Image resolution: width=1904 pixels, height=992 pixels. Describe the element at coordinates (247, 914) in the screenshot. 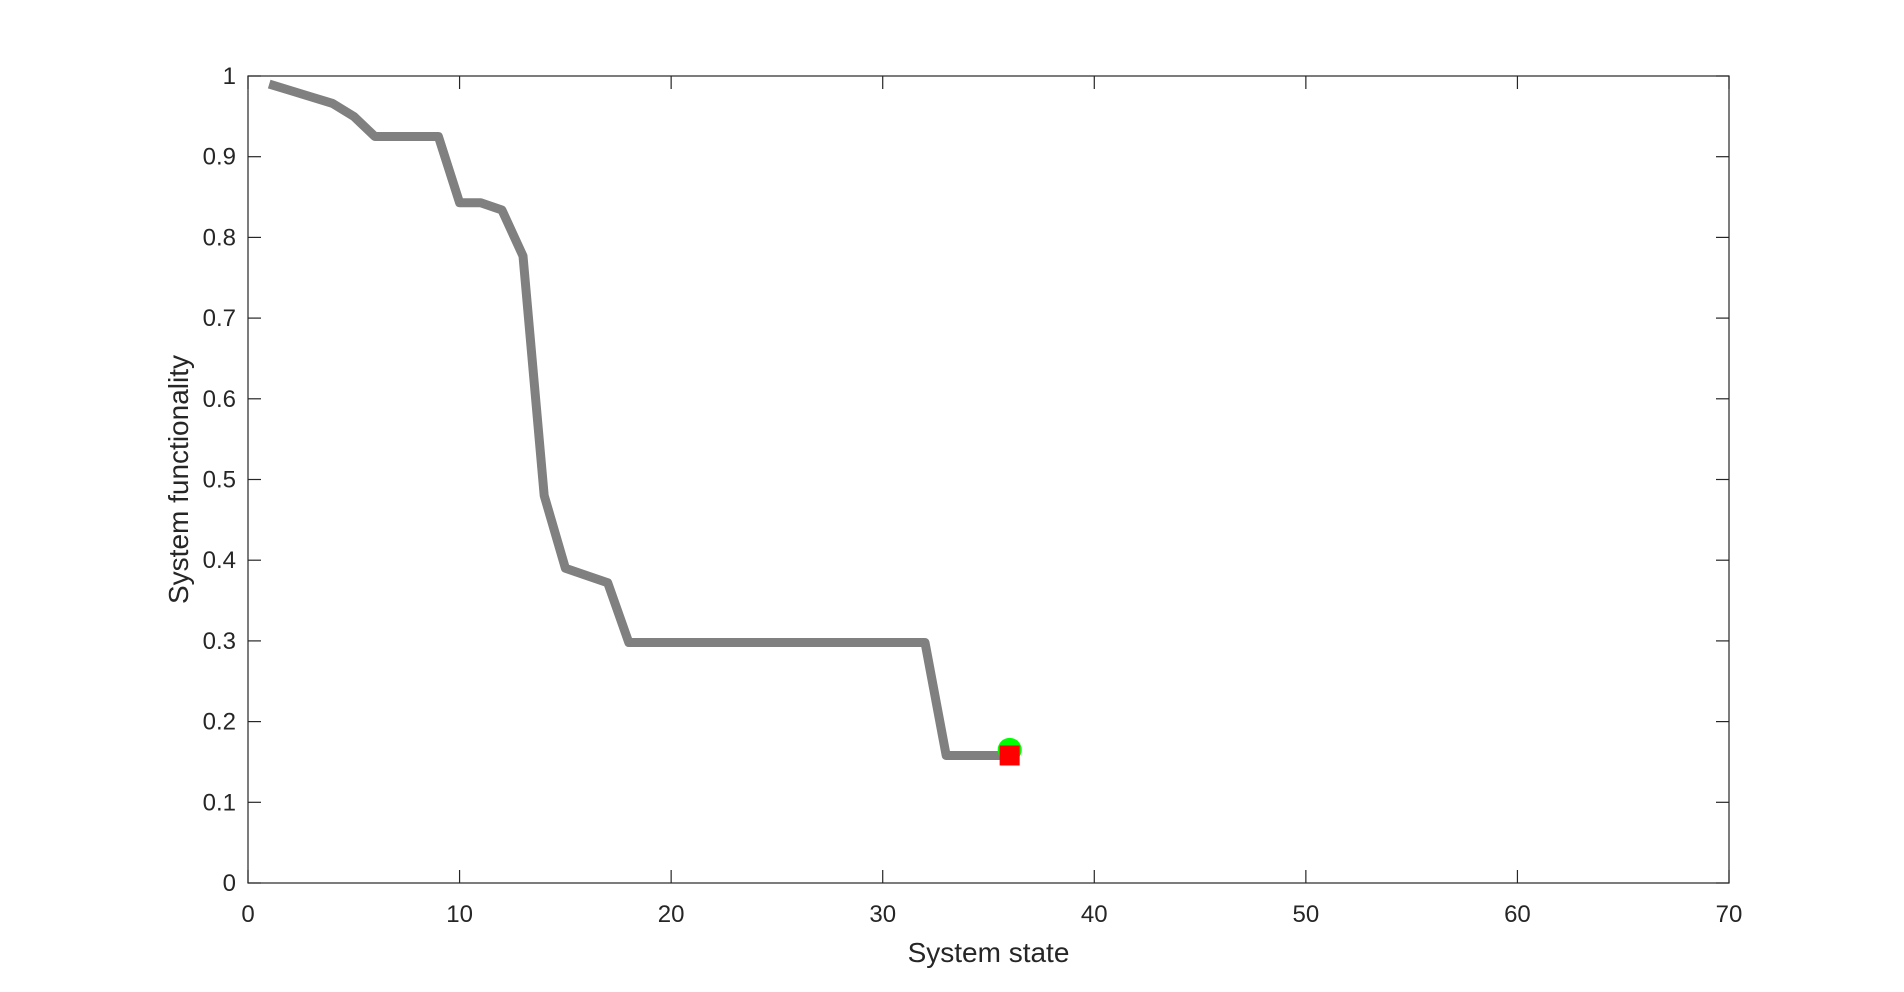

I see `x-tick-label: 0` at that location.